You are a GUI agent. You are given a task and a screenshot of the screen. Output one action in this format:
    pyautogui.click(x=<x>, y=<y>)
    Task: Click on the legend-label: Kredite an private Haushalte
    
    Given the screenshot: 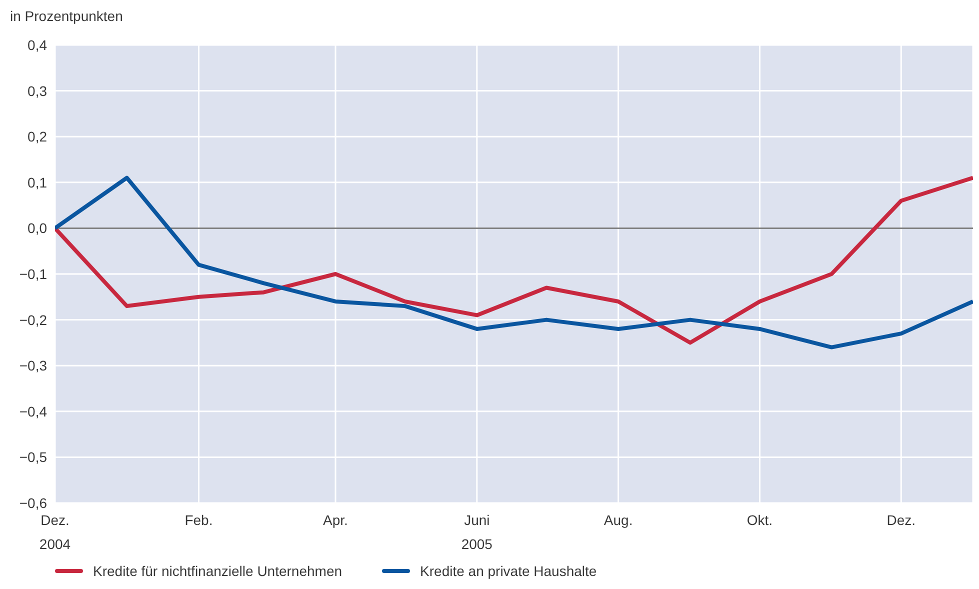 What is the action you would take?
    pyautogui.click(x=508, y=571)
    